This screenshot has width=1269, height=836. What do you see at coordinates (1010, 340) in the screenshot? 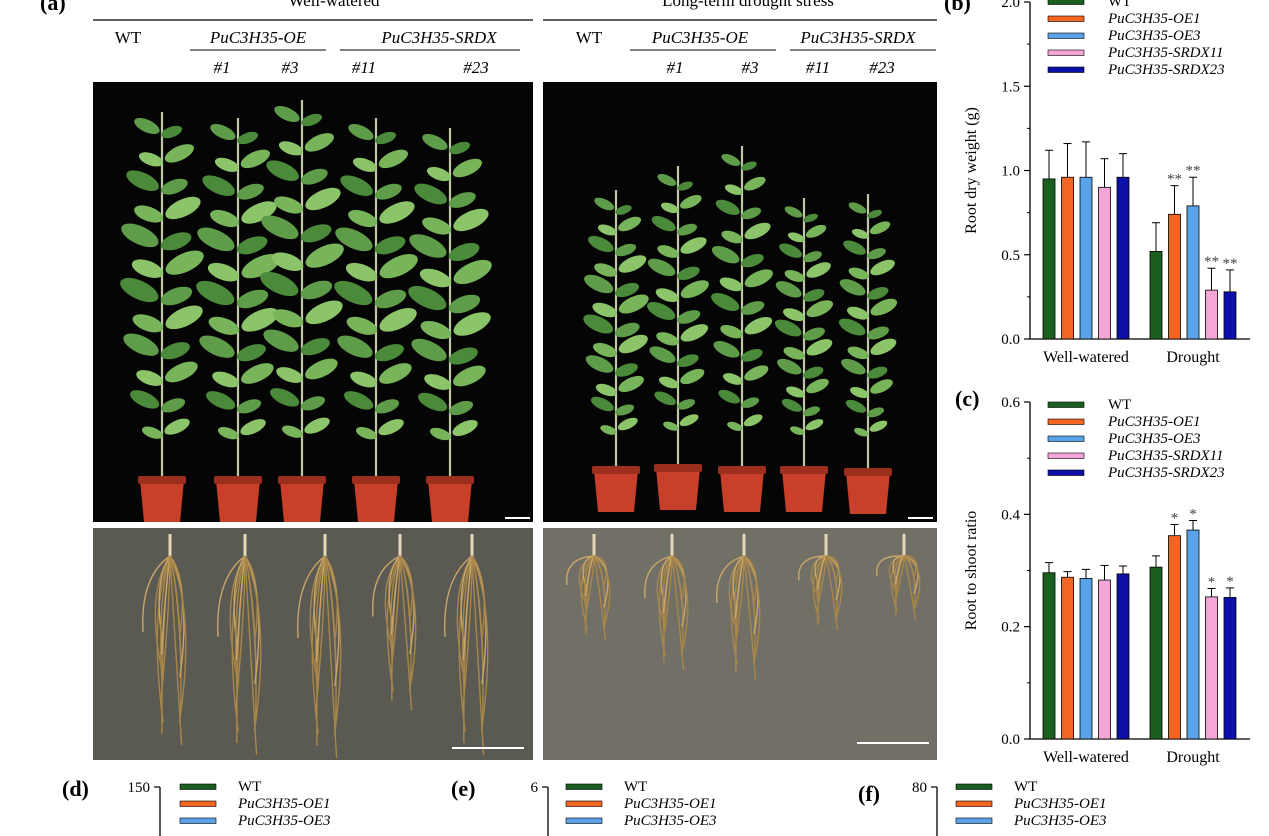
I see `y-tick-label: 0.0` at bounding box center [1010, 340].